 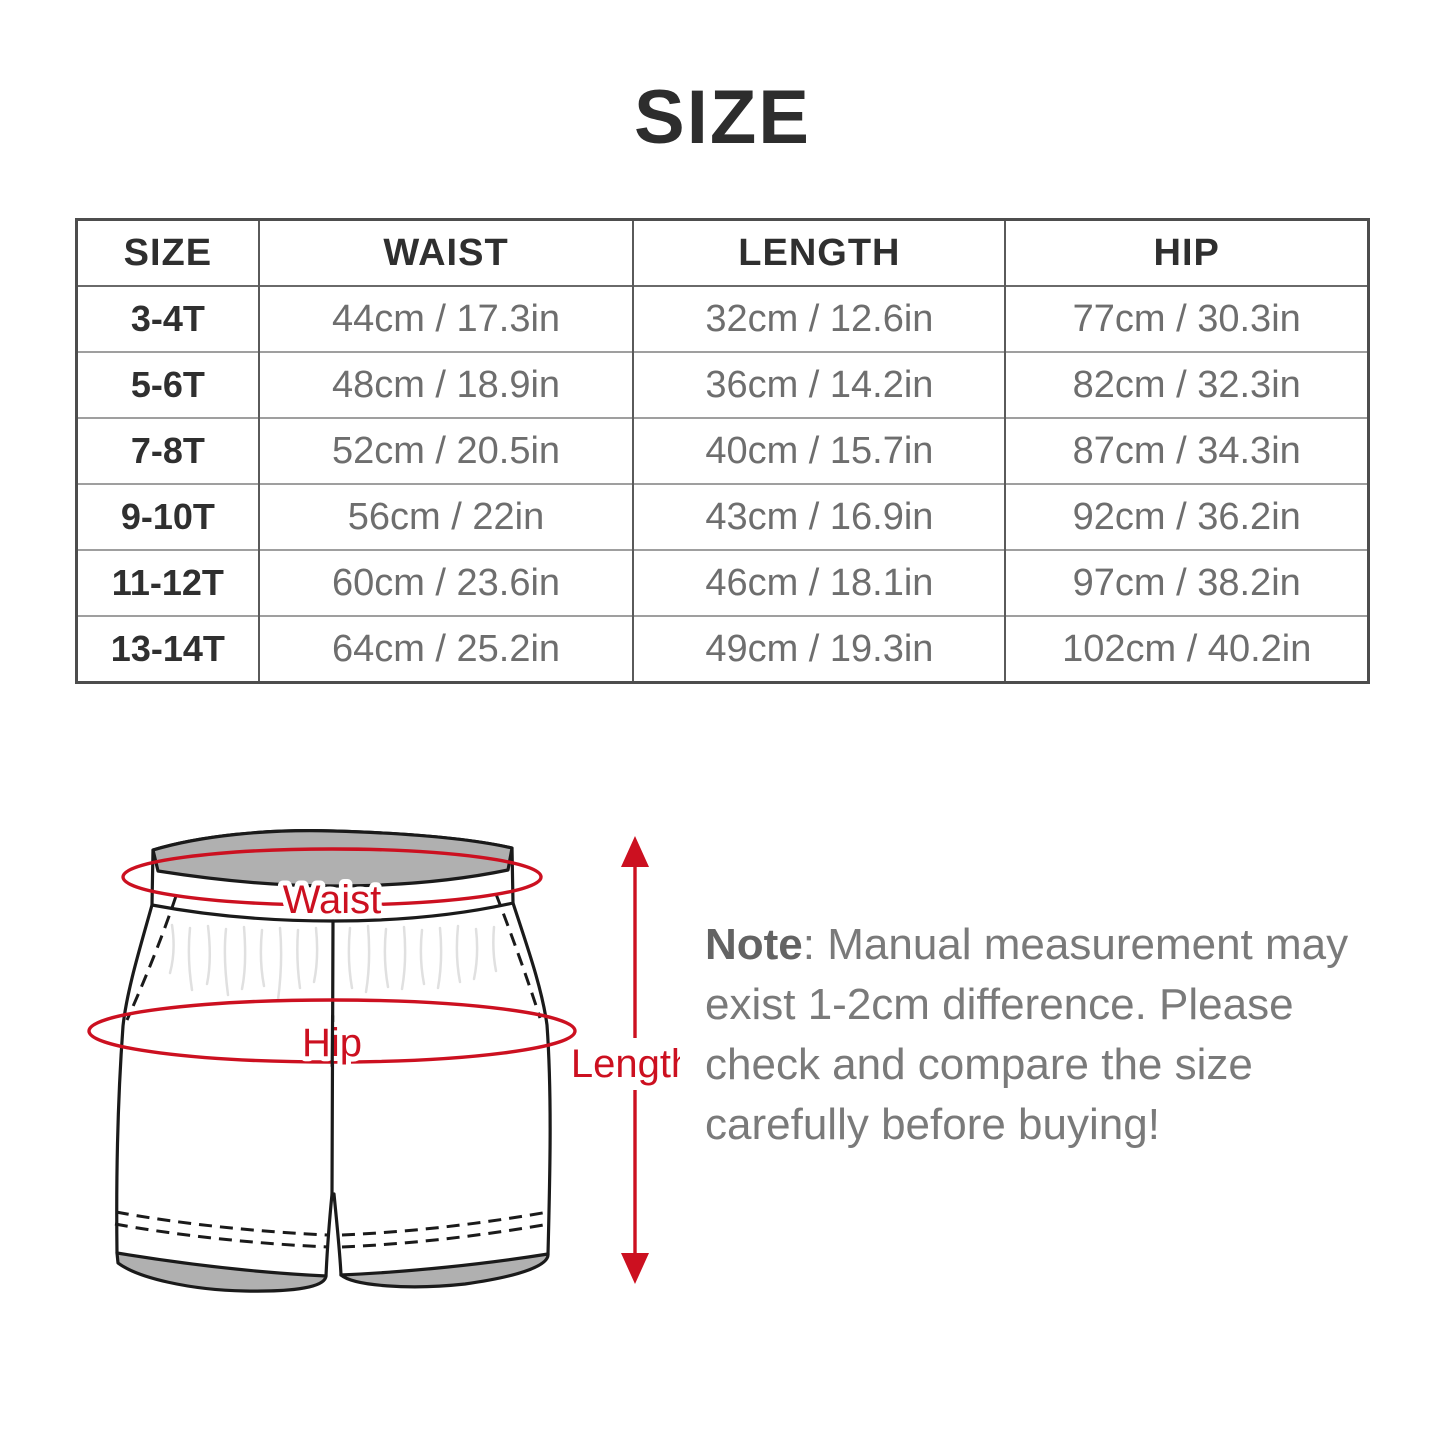 What do you see at coordinates (819, 649) in the screenshot?
I see `cell-length: 49cm / 19.3in` at bounding box center [819, 649].